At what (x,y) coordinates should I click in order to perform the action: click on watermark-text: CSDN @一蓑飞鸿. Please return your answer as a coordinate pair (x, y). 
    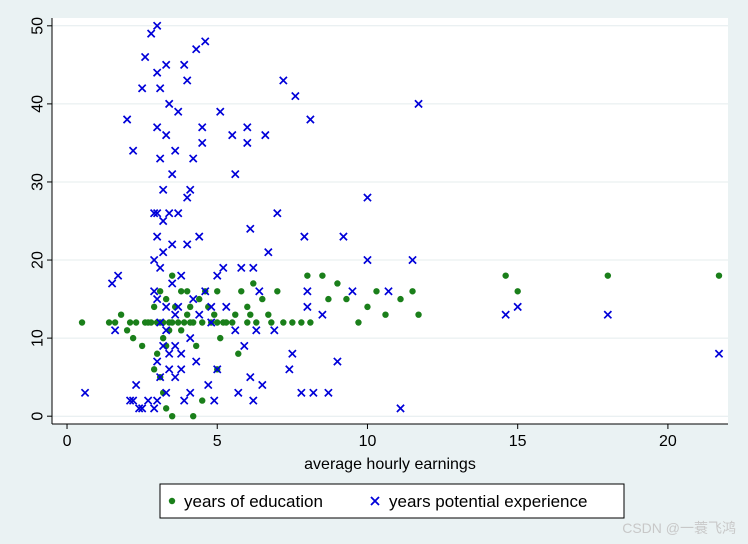
    Looking at the image, I should click on (679, 528).